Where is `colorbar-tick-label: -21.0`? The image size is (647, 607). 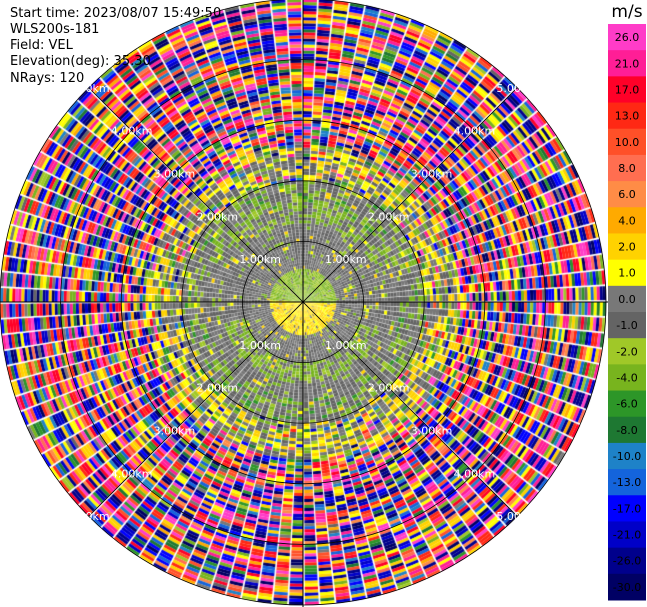
colorbar-tick-label: -21.0 is located at coordinates (627, 535).